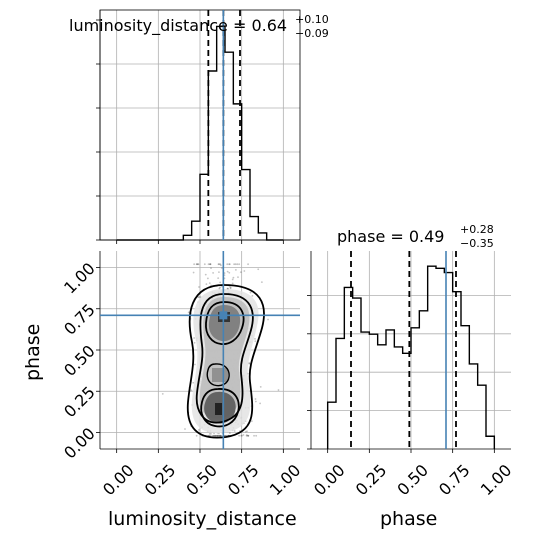  I want to click on ld-hist-quantiles, so click(224, 125).